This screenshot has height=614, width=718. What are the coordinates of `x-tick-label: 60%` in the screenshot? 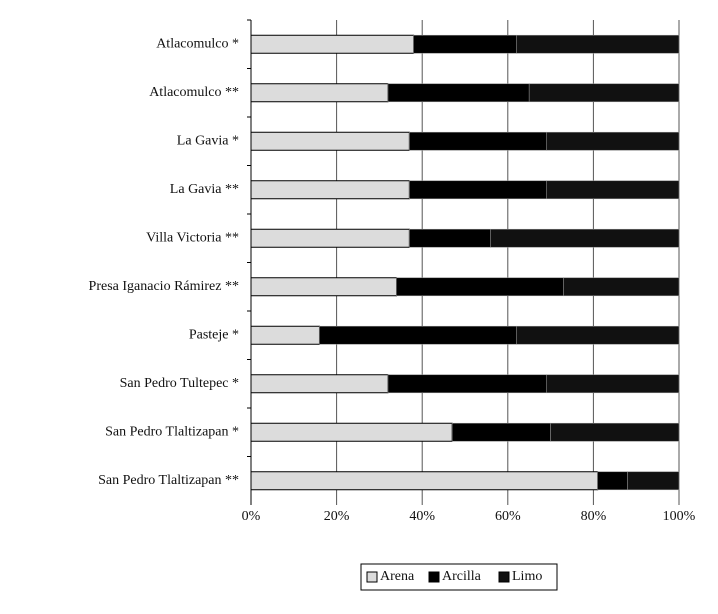 It's located at (508, 516).